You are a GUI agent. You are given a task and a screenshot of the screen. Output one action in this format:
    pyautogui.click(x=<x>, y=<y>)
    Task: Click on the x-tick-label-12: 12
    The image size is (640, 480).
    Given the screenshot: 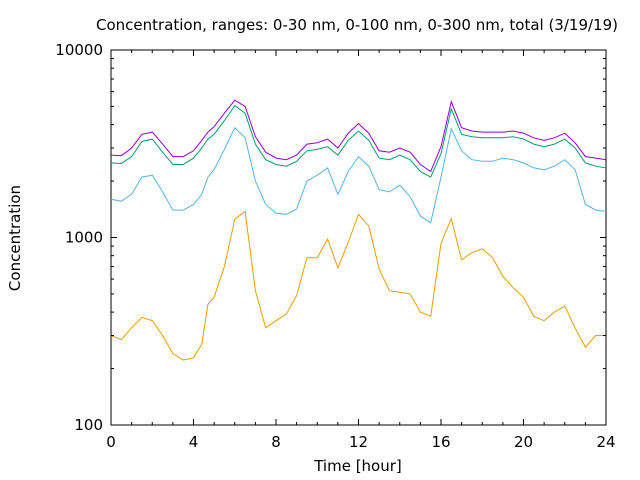 What is the action you would take?
    pyautogui.click(x=358, y=442)
    